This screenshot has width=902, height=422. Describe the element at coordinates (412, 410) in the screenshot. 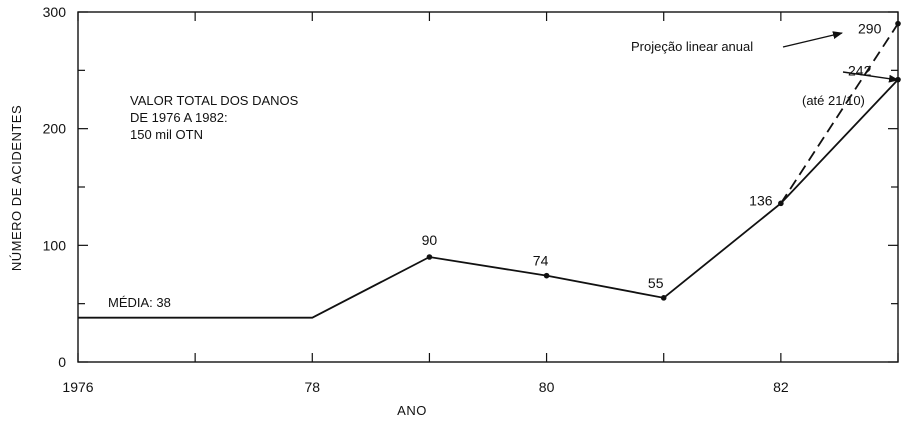

I see `x-axis-title: ANO` at that location.